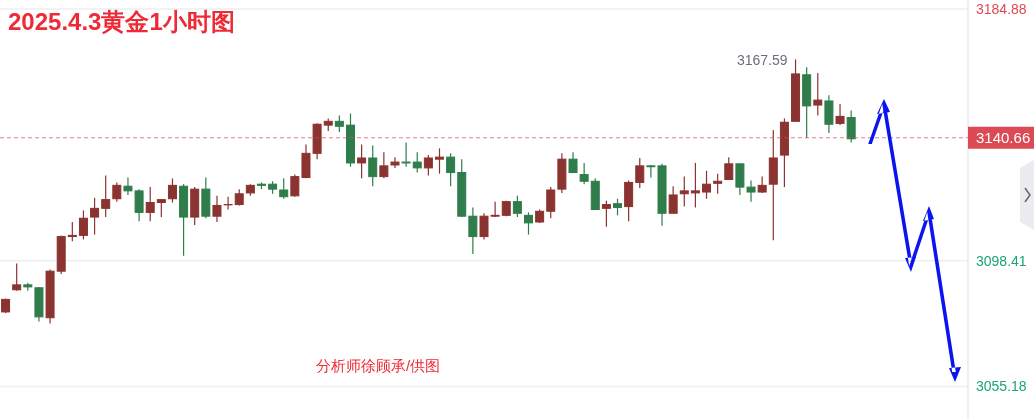 The image size is (1034, 419). I want to click on y-tick-label: 3098.41, so click(1001, 260).